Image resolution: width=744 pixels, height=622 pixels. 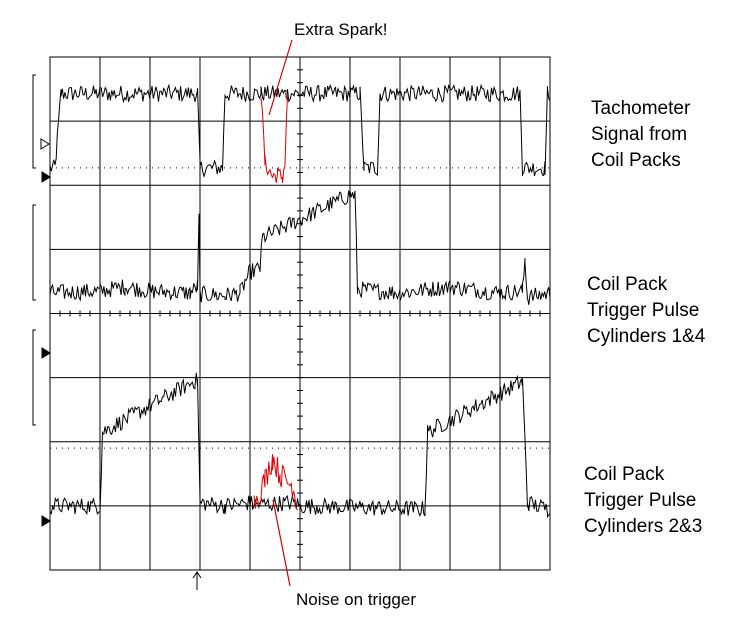 I want to click on annotation-noise-on-trigger: Noise on trigger, so click(x=356, y=599).